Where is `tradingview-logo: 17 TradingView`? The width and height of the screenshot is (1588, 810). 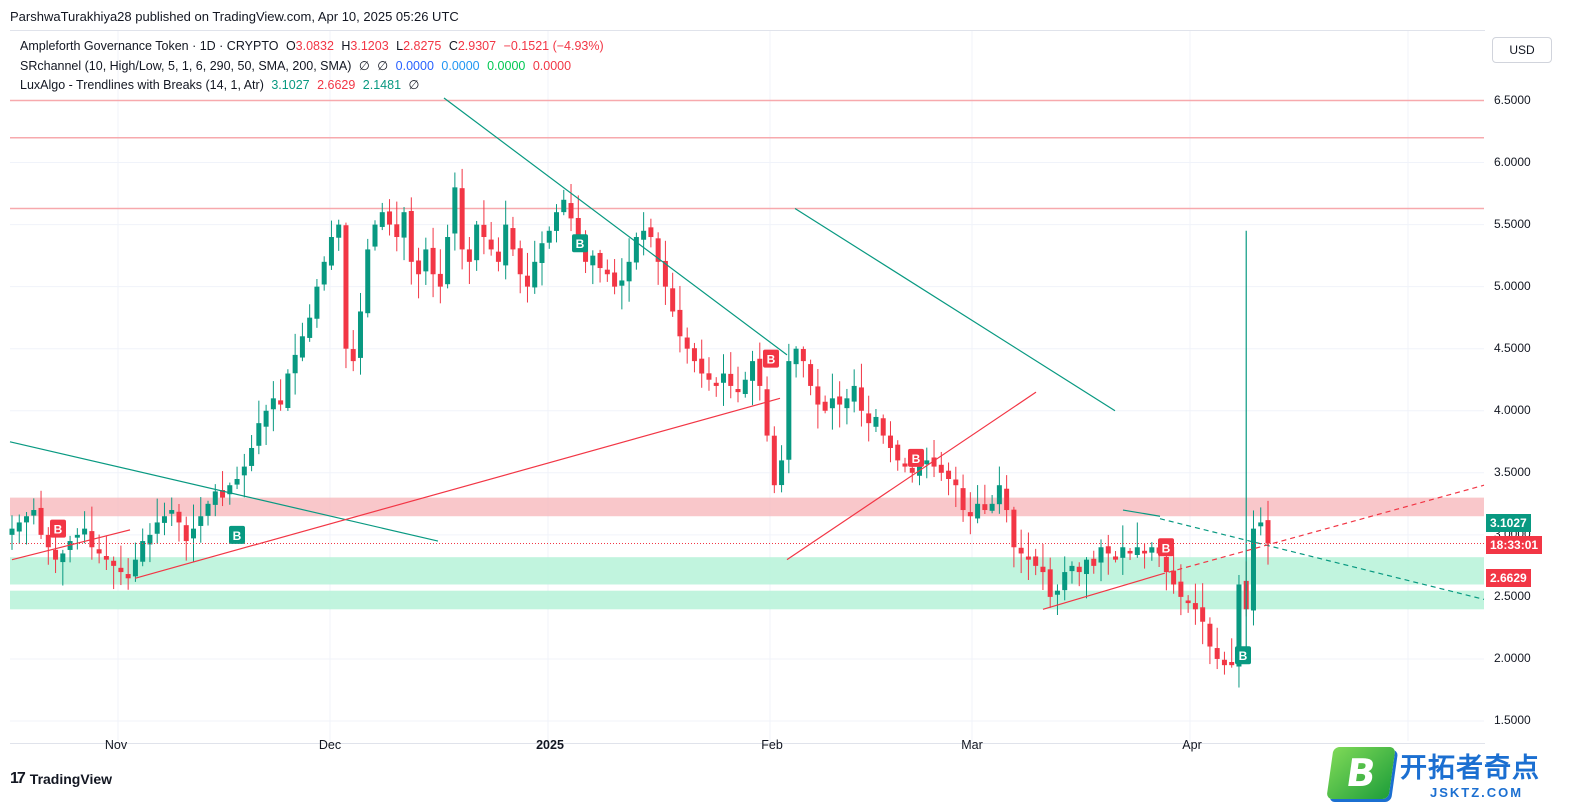 tradingview-logo: 17 TradingView is located at coordinates (61, 779).